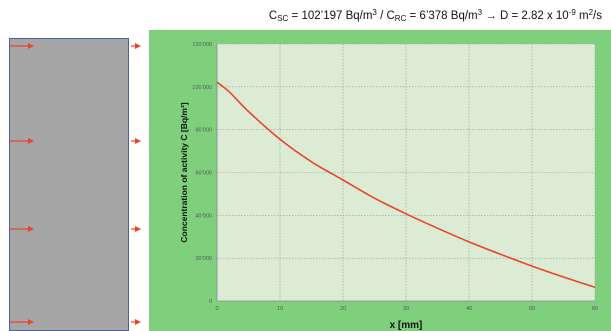 The height and width of the screenshot is (331, 611). Describe the element at coordinates (210, 302) in the screenshot. I see `y-tick-label: 0` at that location.